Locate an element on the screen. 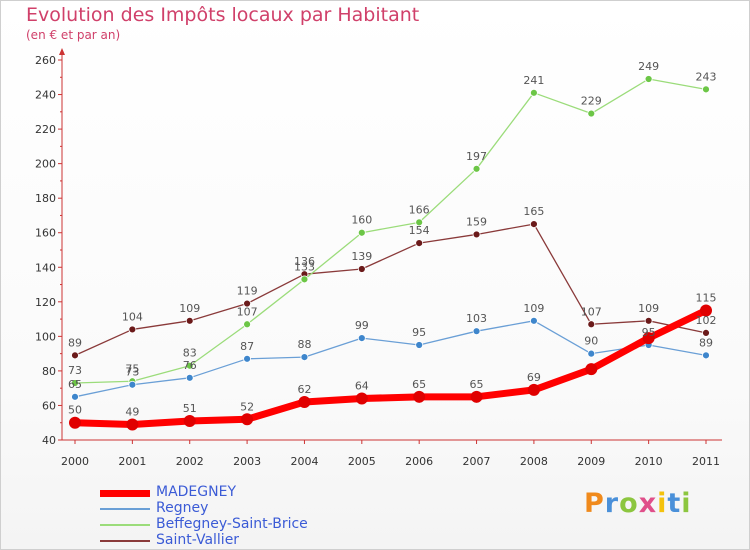 This screenshot has height=550, width=750. x-tick-label: 2008 is located at coordinates (534, 461).